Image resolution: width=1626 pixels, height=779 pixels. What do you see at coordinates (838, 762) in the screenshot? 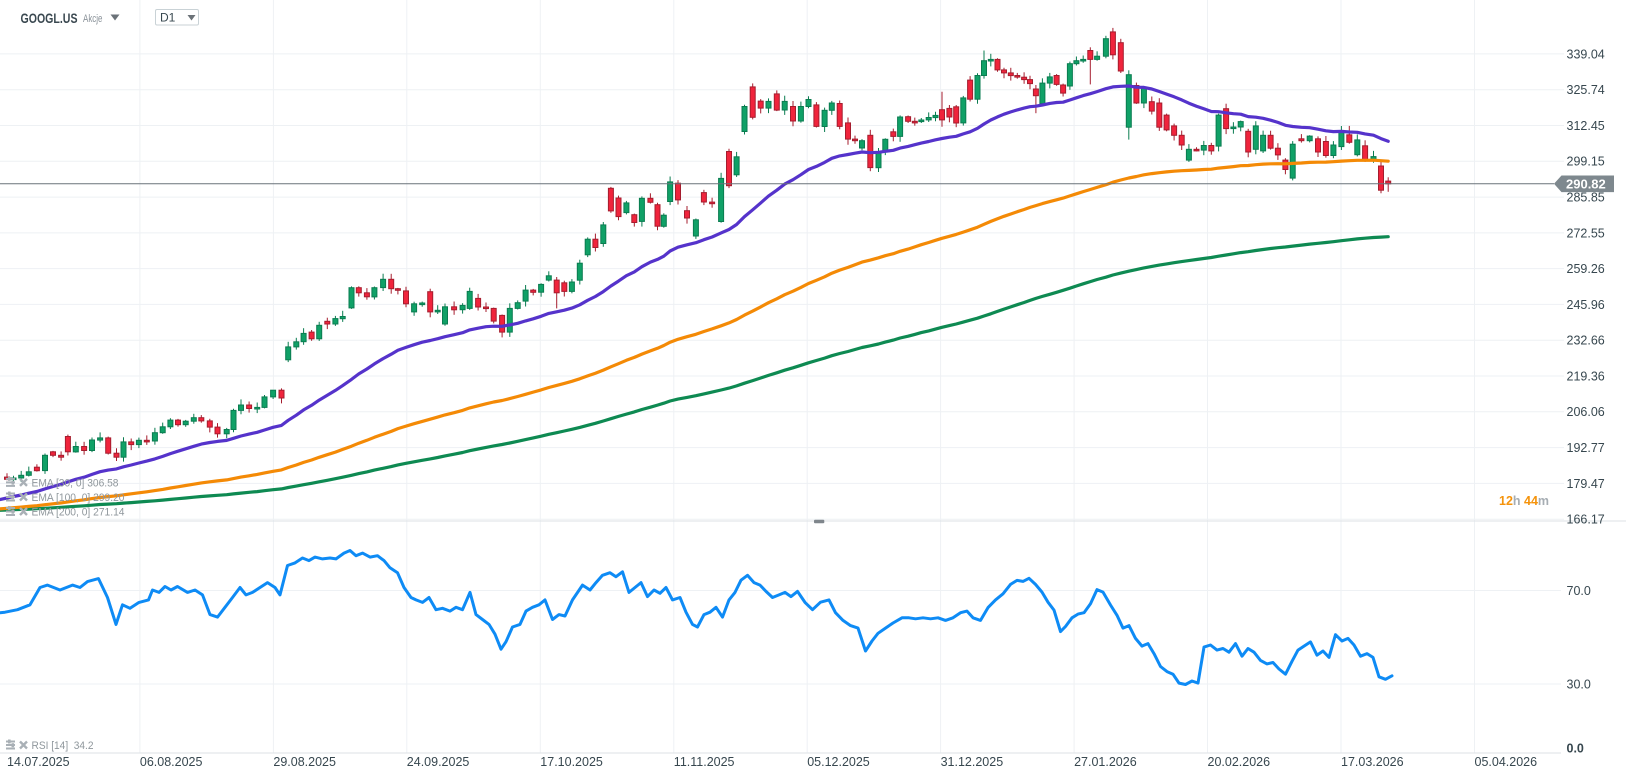
I see `svg-text: 05.12.2025` at bounding box center [838, 762].